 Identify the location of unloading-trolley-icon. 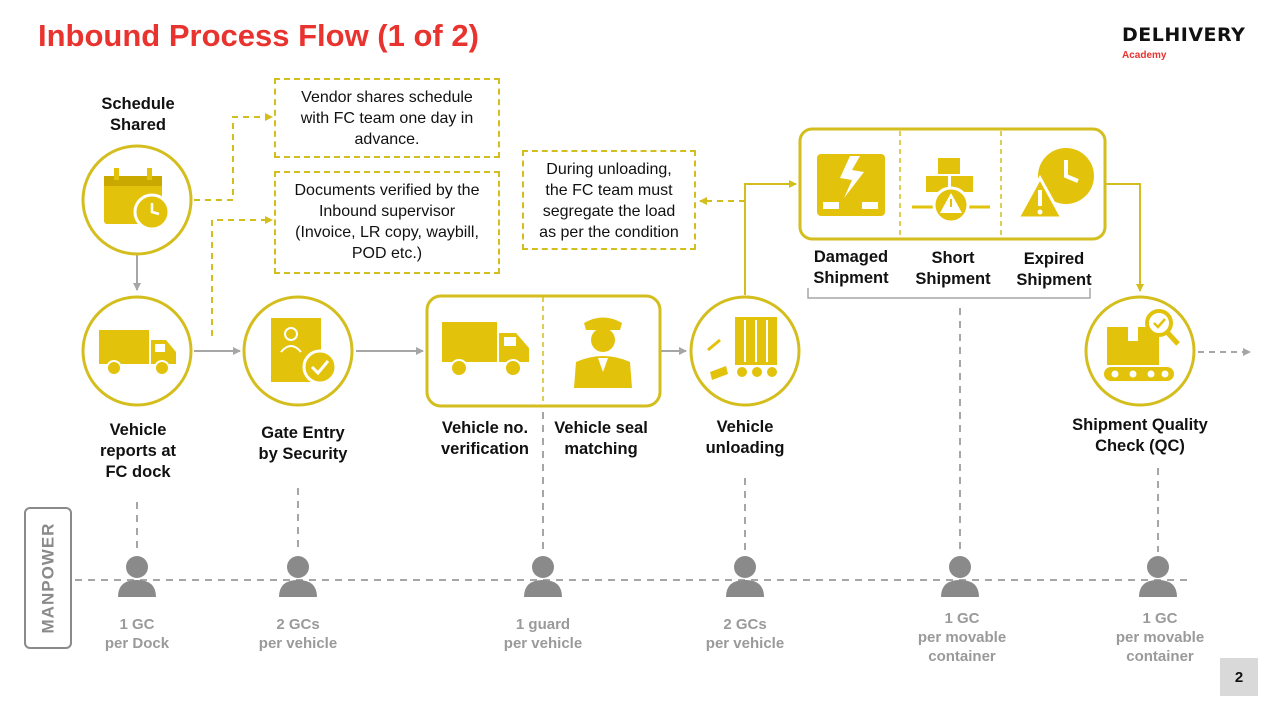
(743, 348).